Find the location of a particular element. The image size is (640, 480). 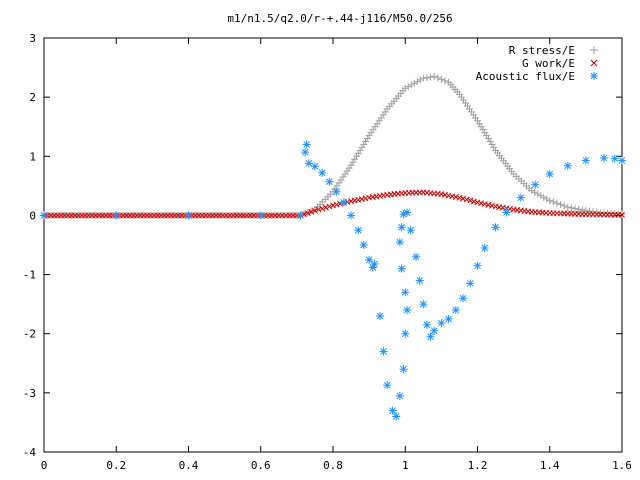

y-tick-label: 1 is located at coordinates (32, 156).